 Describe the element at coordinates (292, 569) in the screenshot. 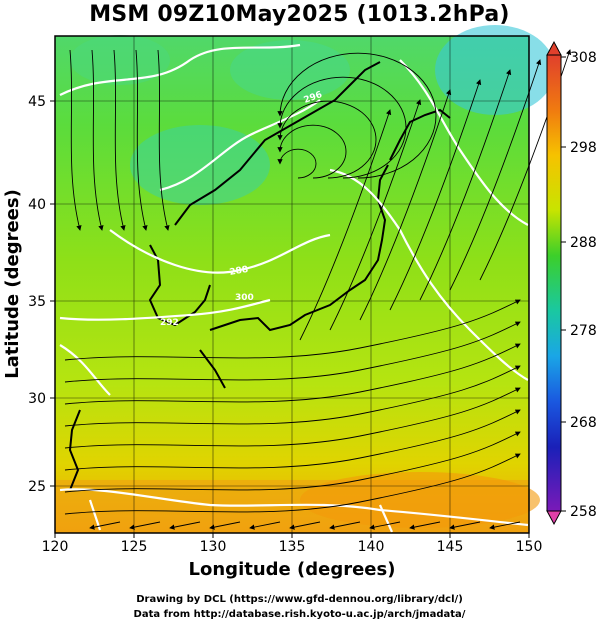

I see `x-axis-label: Longitude (degrees)` at that location.